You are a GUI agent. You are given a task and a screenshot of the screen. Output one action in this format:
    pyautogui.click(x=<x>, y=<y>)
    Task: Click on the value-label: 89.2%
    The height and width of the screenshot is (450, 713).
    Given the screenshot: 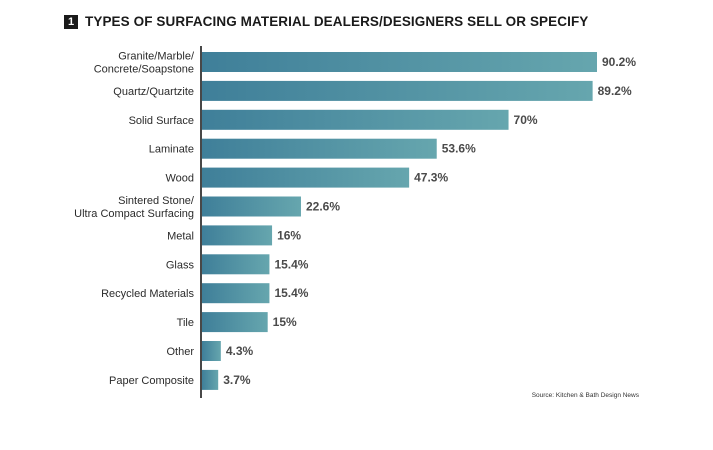 What is the action you would take?
    pyautogui.click(x=615, y=91)
    